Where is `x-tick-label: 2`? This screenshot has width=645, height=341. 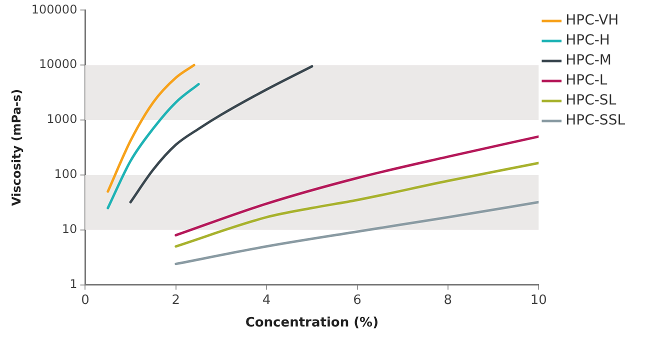
x-tick-label: 2 is located at coordinates (176, 300).